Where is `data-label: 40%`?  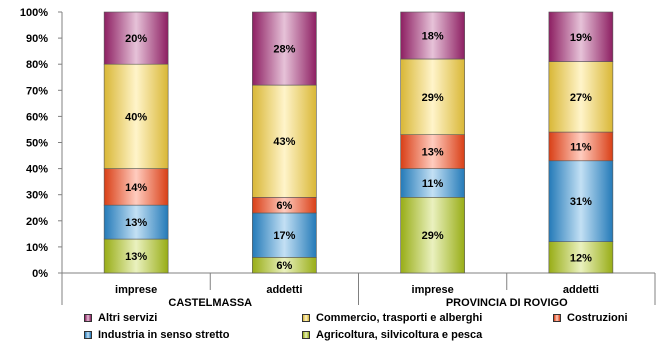 data-label: 40% is located at coordinates (136, 117).